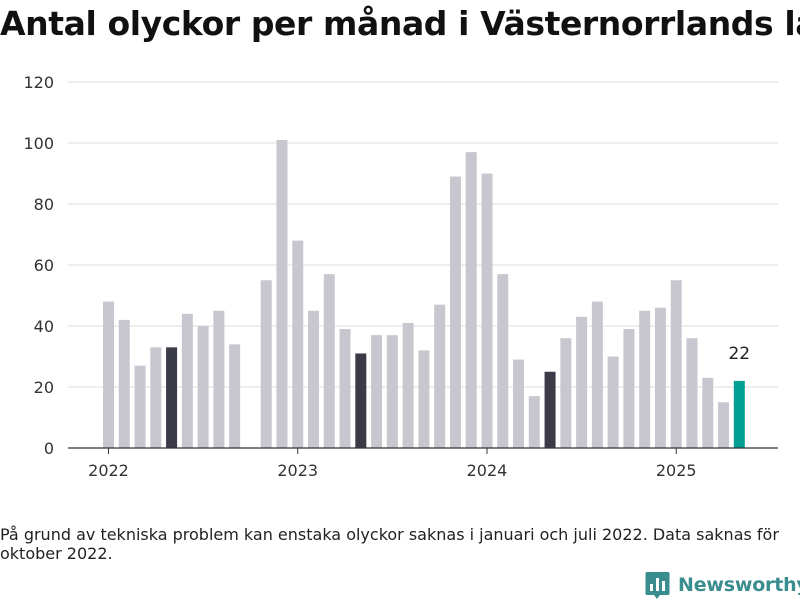  What do you see at coordinates (49, 448) in the screenshot?
I see `y-tick-label: 0` at bounding box center [49, 448].